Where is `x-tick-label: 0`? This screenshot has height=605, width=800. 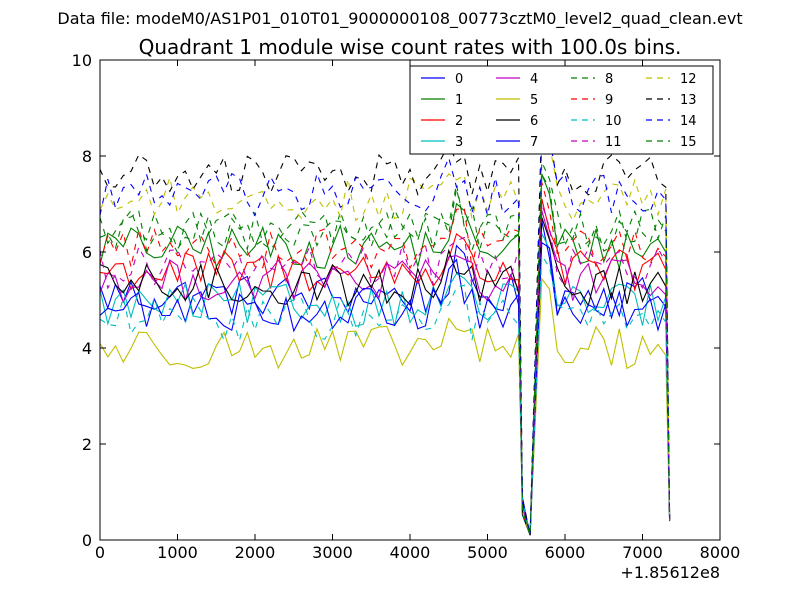
x-tick-label: 0 is located at coordinates (100, 552).